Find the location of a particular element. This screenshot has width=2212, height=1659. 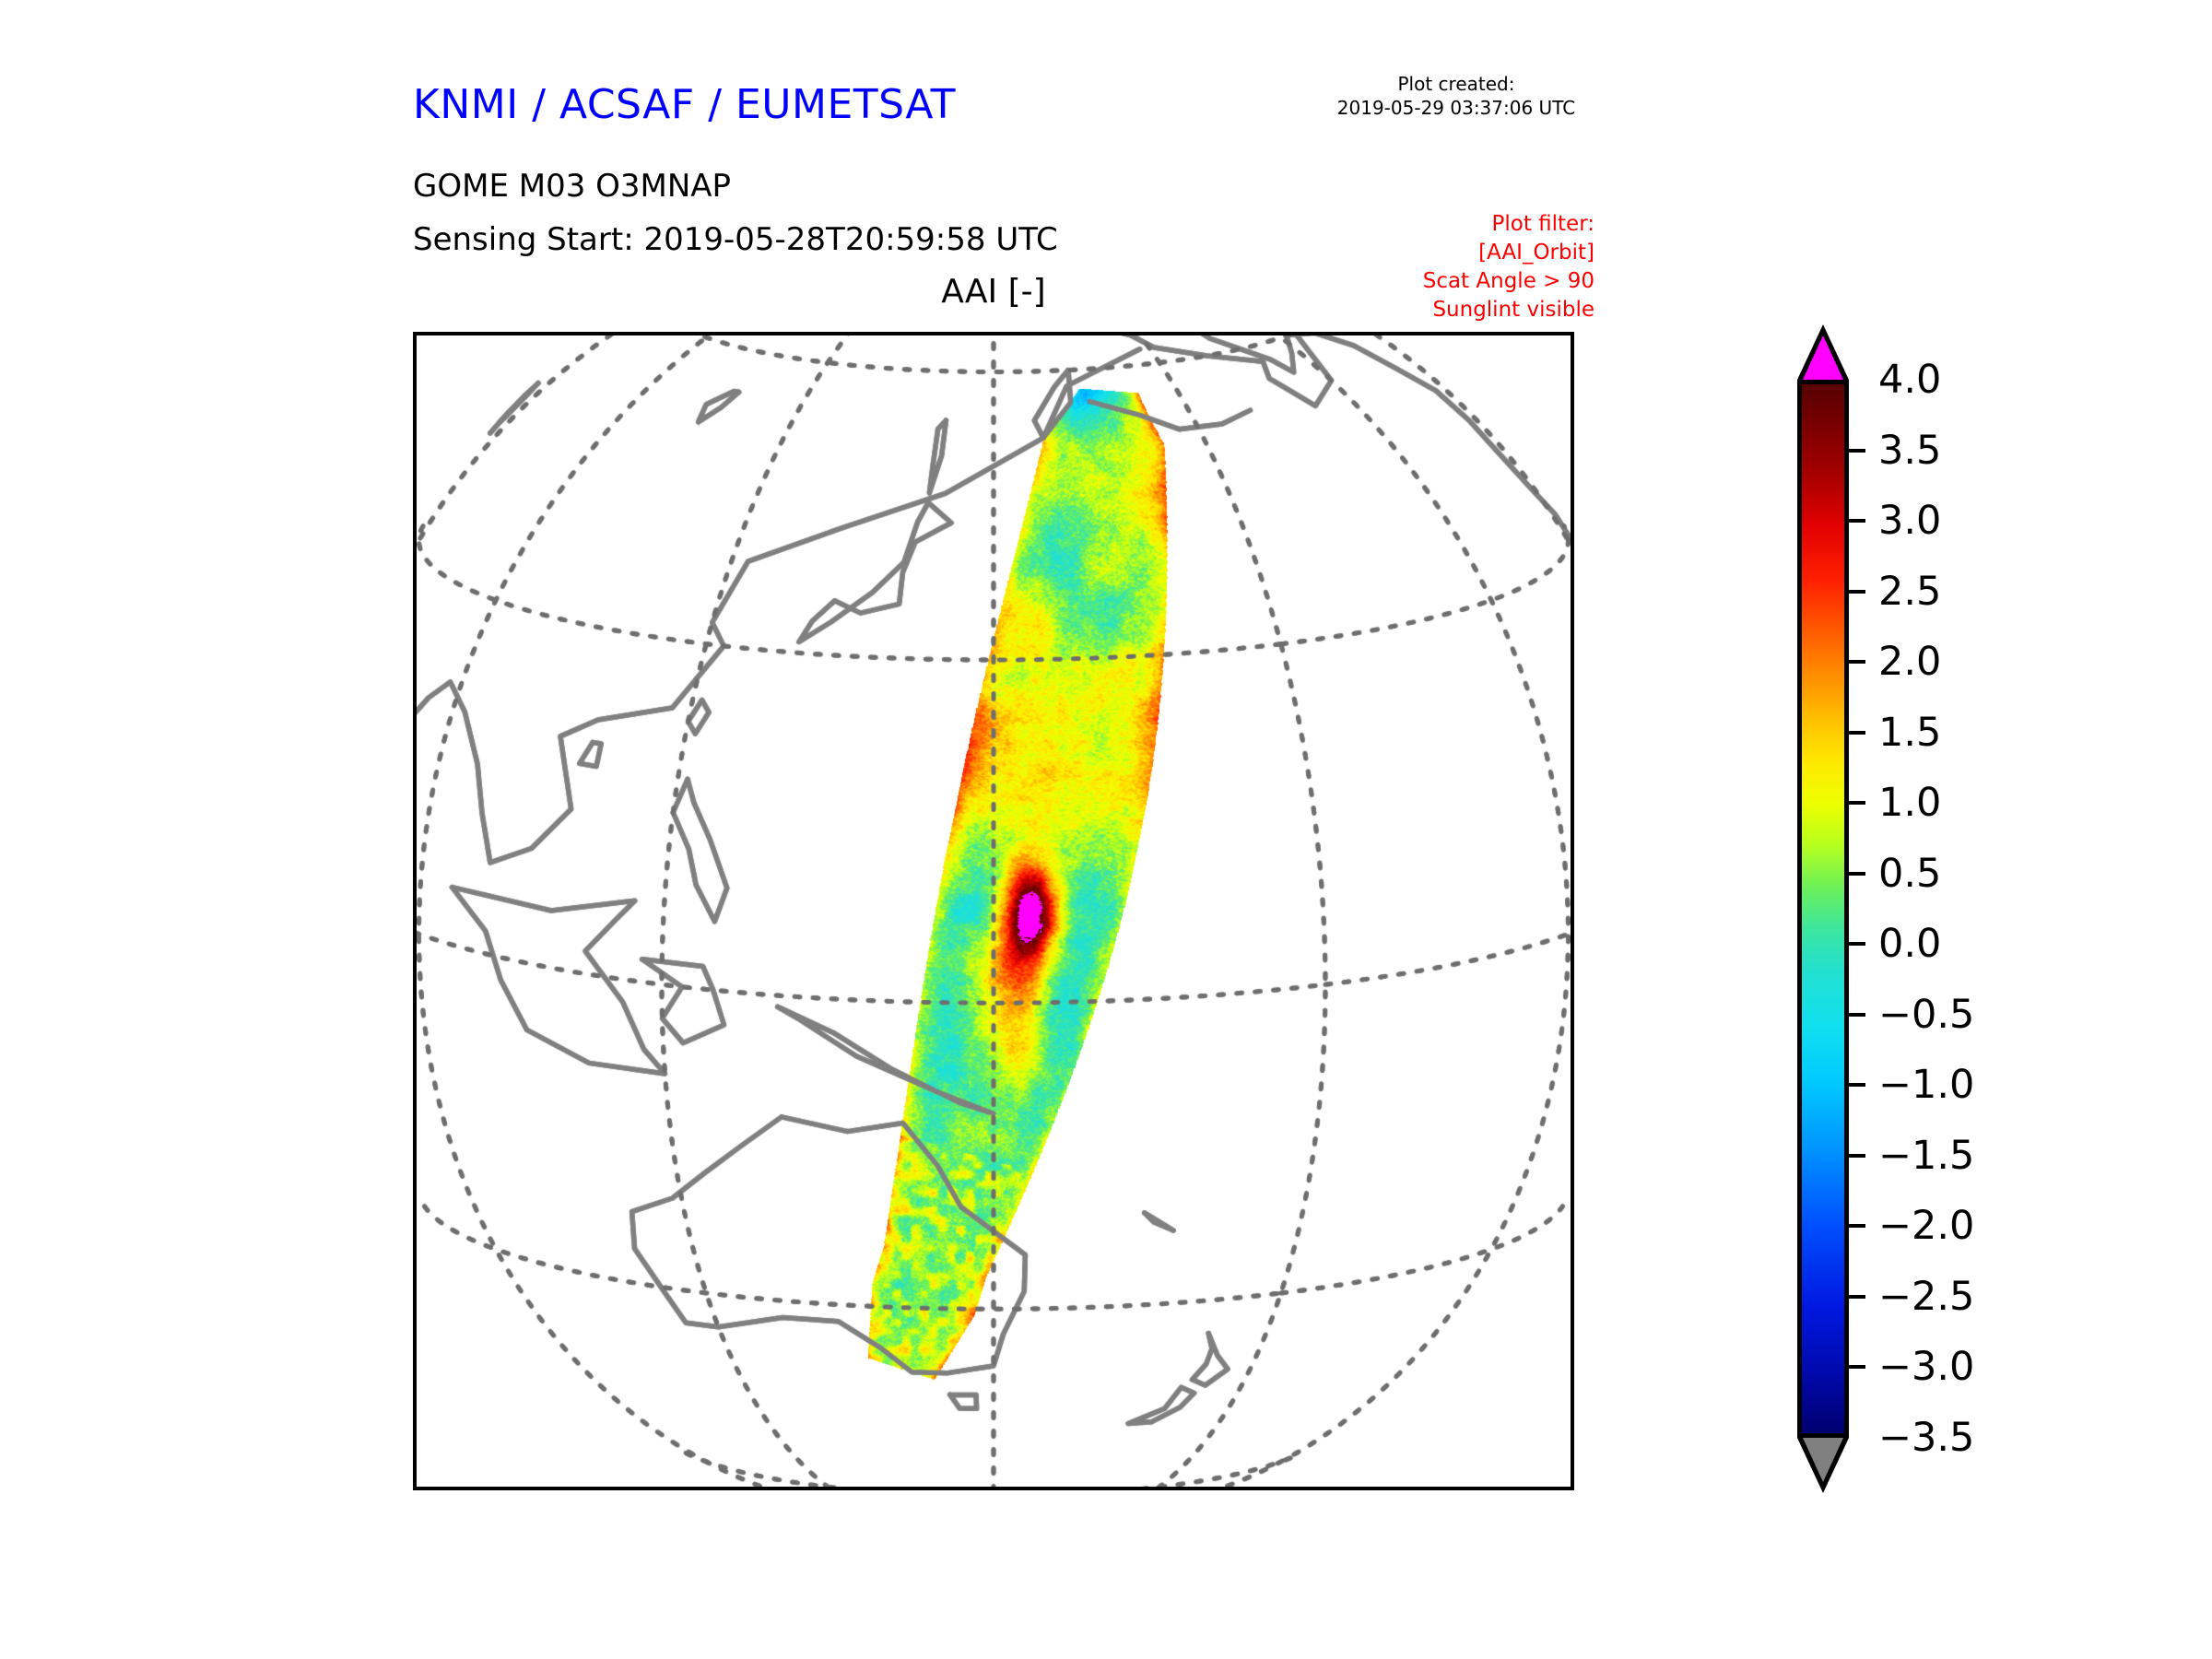

plot-filter-field: [AAI_Orbit] is located at coordinates (1536, 253).